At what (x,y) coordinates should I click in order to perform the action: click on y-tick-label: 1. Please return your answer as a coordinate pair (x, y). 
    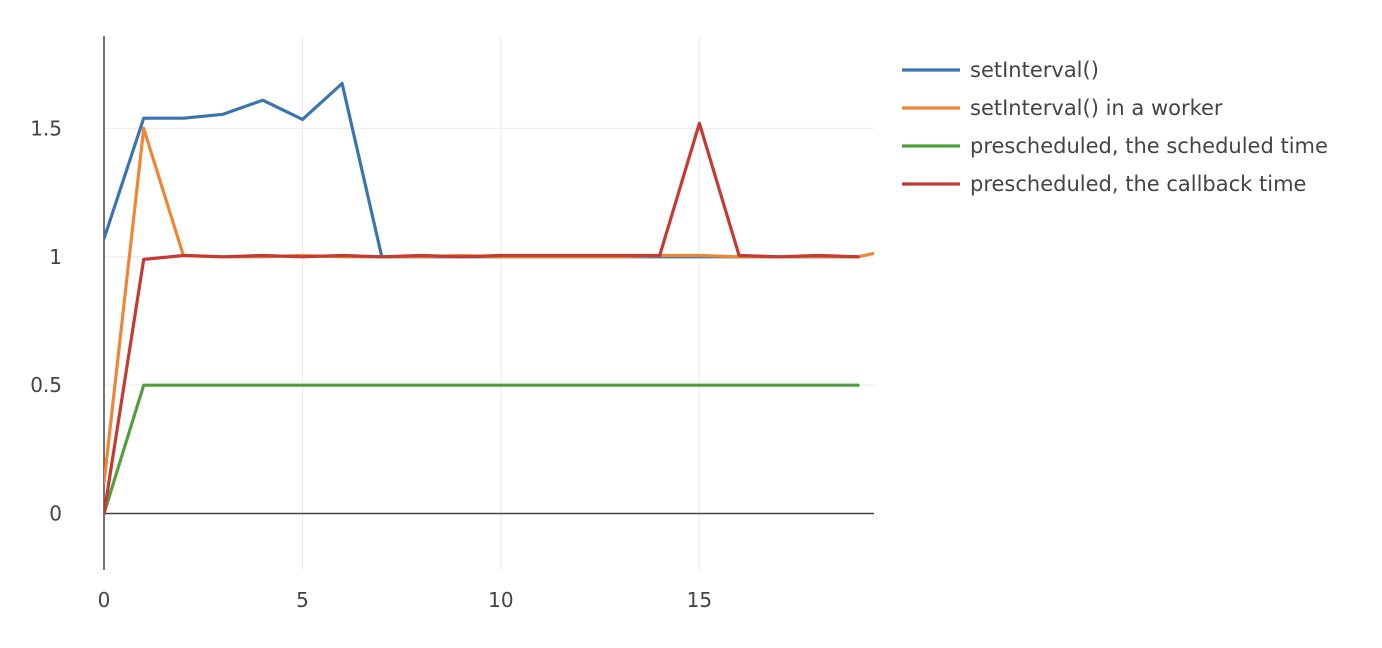
    Looking at the image, I should click on (55, 257).